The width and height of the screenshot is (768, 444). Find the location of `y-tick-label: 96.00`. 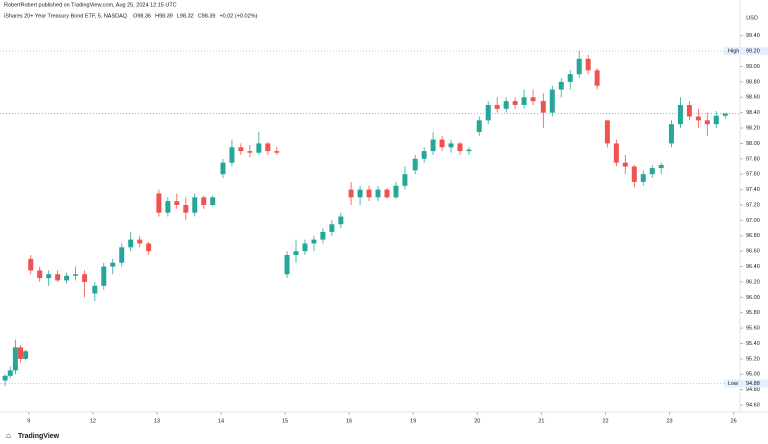

y-tick-label: 96.00 is located at coordinates (753, 298).